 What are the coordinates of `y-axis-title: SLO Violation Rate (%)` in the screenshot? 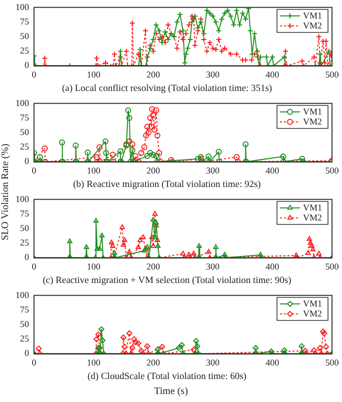 It's located at (6, 192).